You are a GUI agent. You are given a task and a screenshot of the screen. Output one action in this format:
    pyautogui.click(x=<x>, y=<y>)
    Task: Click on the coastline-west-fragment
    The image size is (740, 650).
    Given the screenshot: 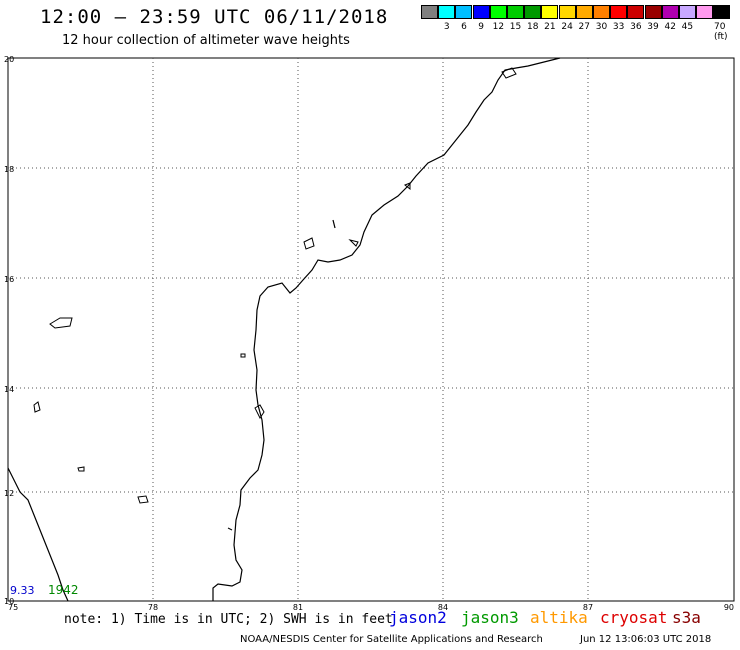 What is the action you would take?
    pyautogui.click(x=38, y=534)
    